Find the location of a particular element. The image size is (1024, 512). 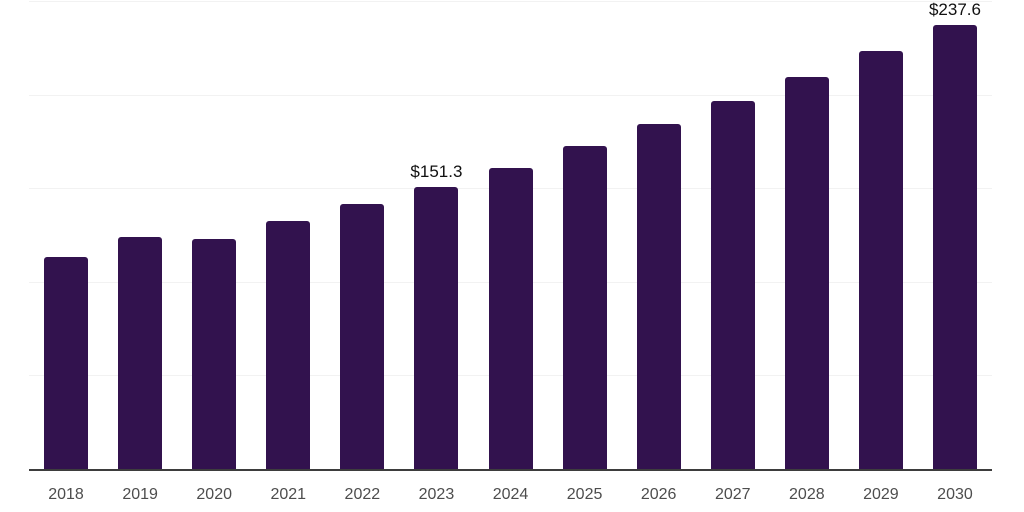

bar-2018 is located at coordinates (66, 363).